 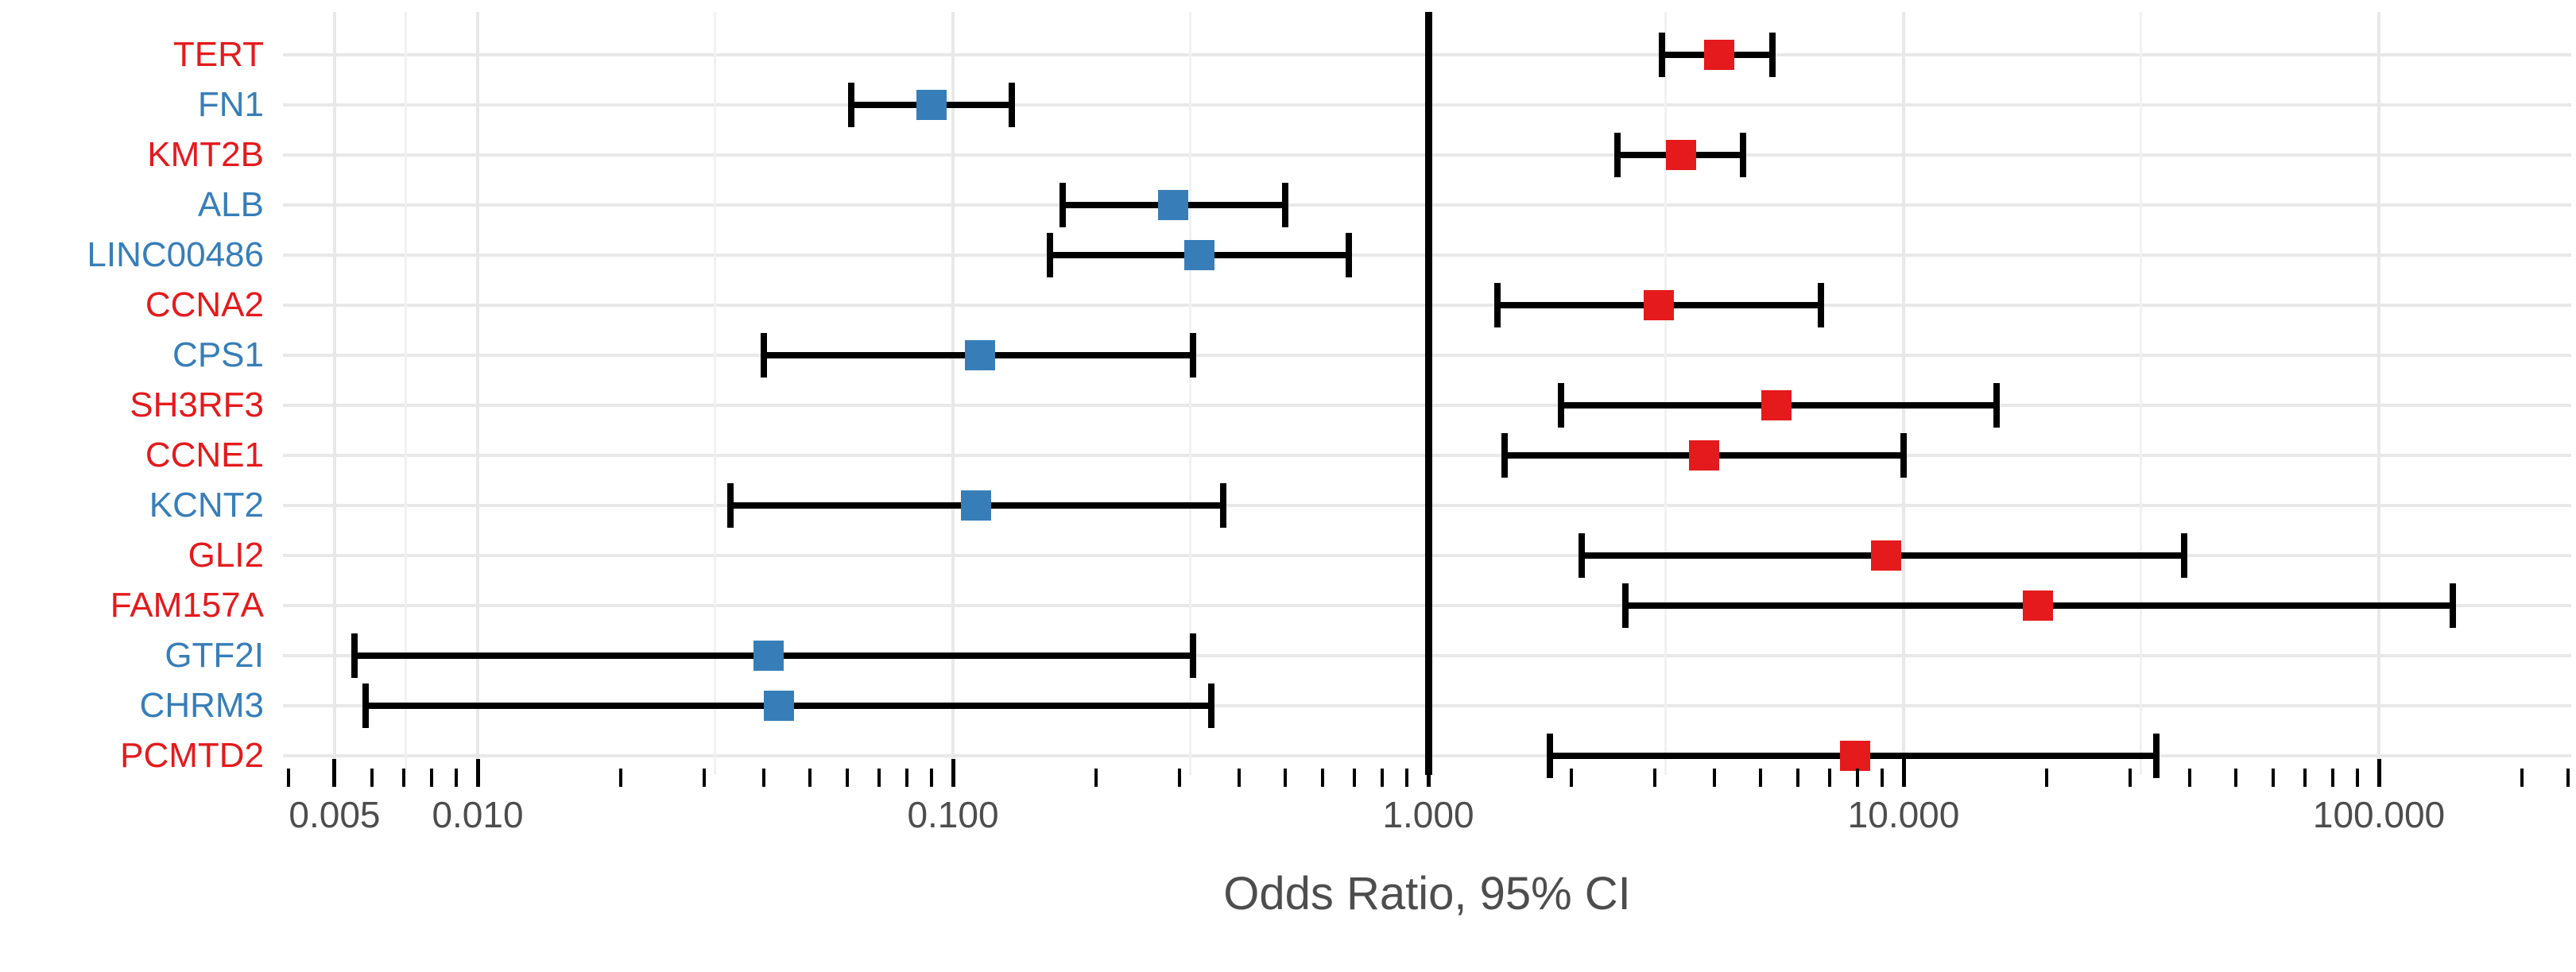 What do you see at coordinates (175, 254) in the screenshot?
I see `gene-label-linc00486: LINC00486` at bounding box center [175, 254].